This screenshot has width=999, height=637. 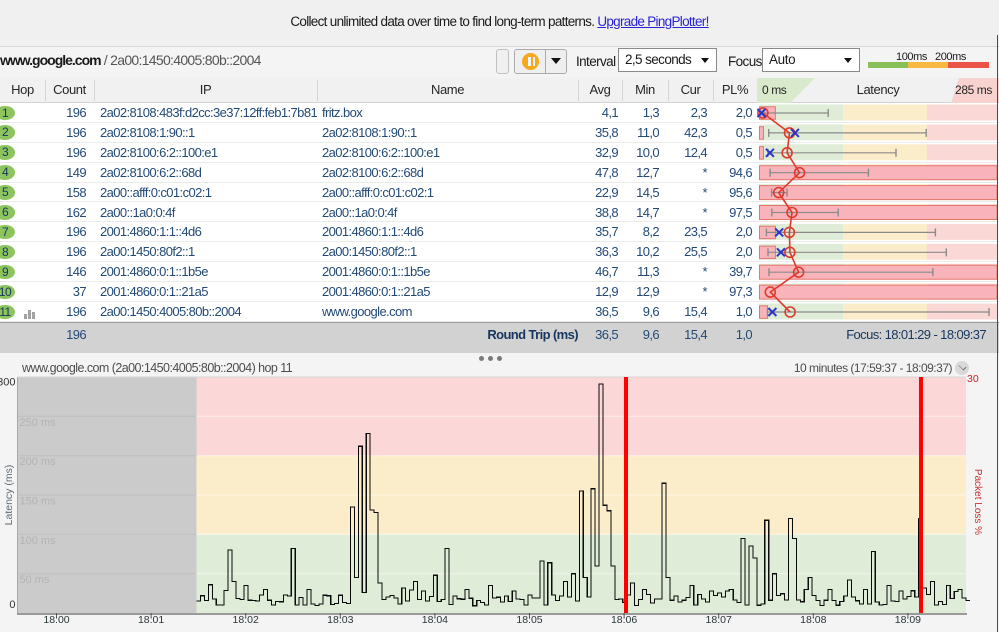 I want to click on svg-text: 0, so click(x=12, y=605).